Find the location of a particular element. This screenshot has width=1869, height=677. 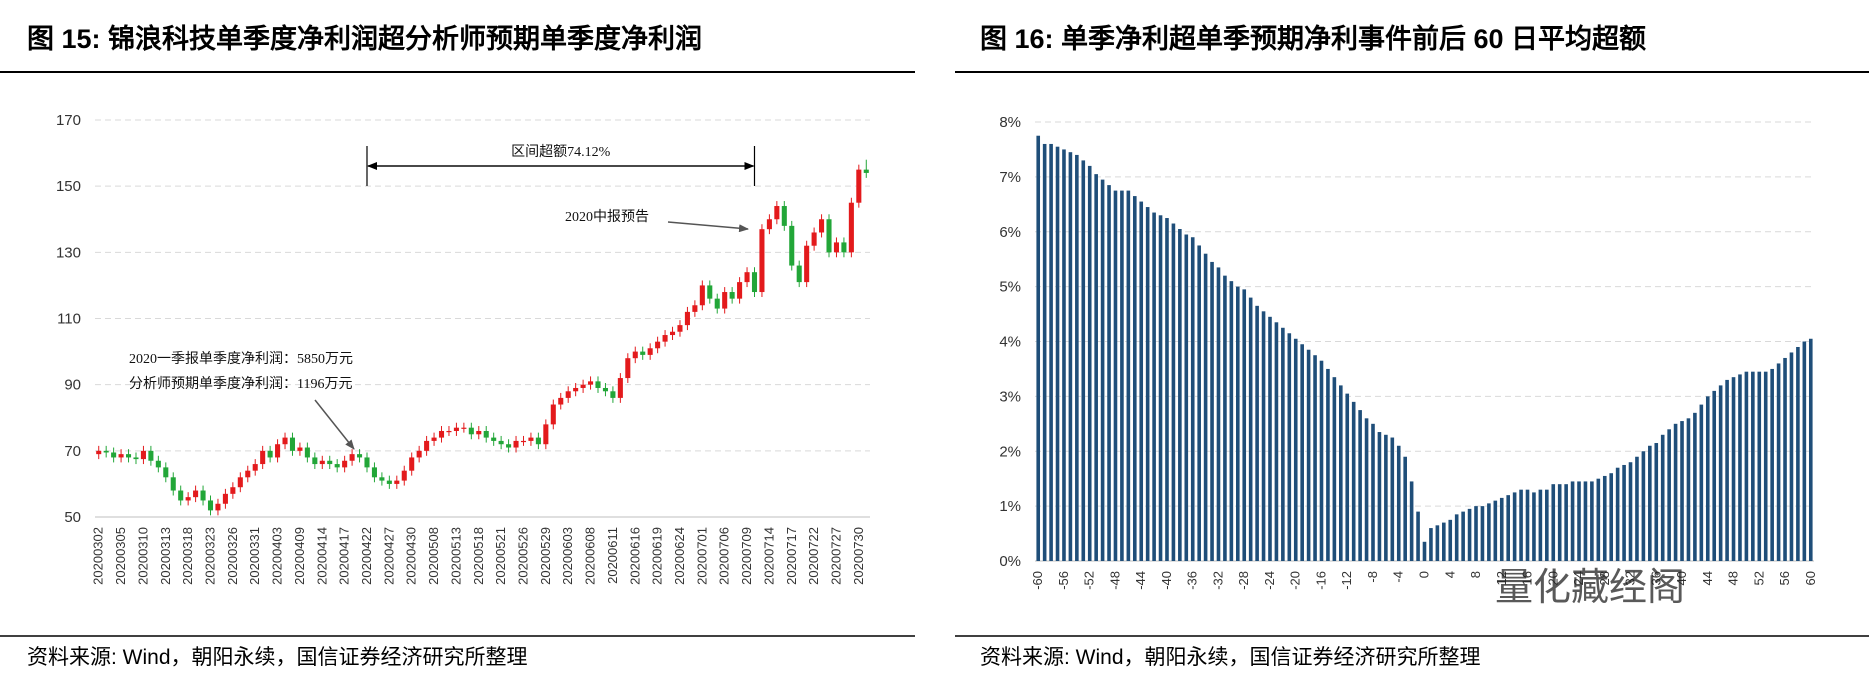

annotation-arrow is located at coordinates (708, 227).